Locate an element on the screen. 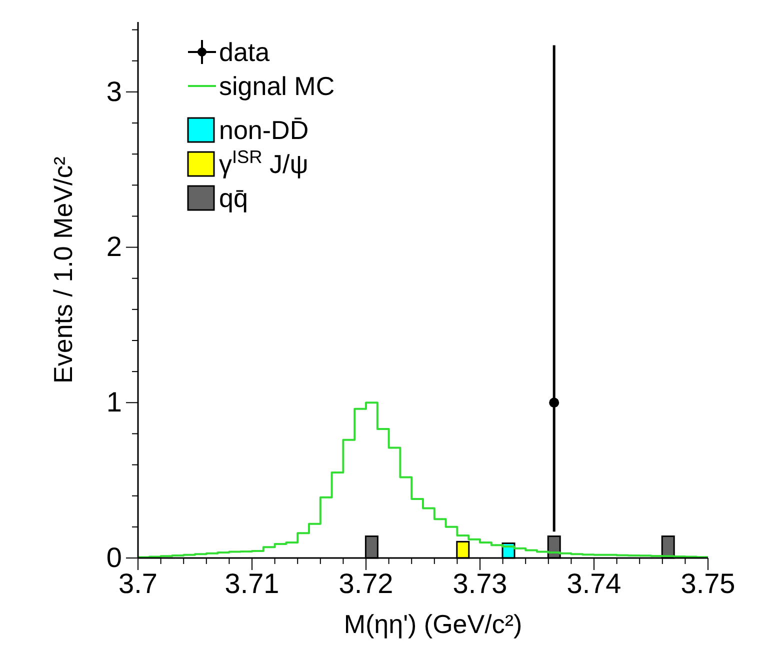 This screenshot has height=663, width=770. legend-label: non-DD̄ is located at coordinates (264, 130).